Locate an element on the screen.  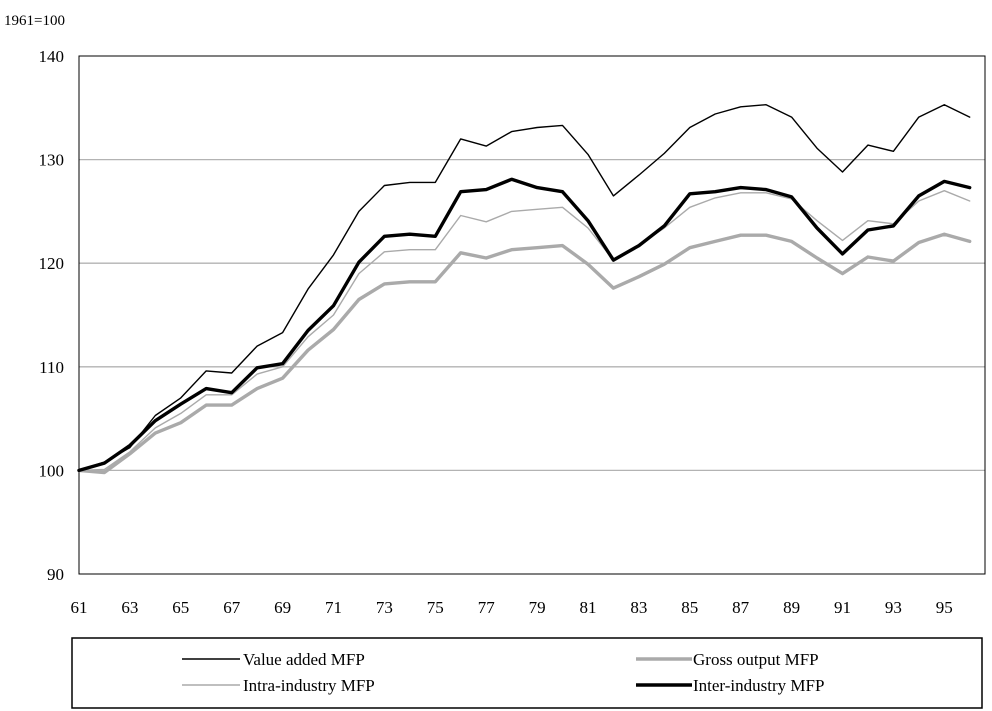
legend-label-intra-industry-mfp: Intra-industry MFP is located at coordinates (309, 685).